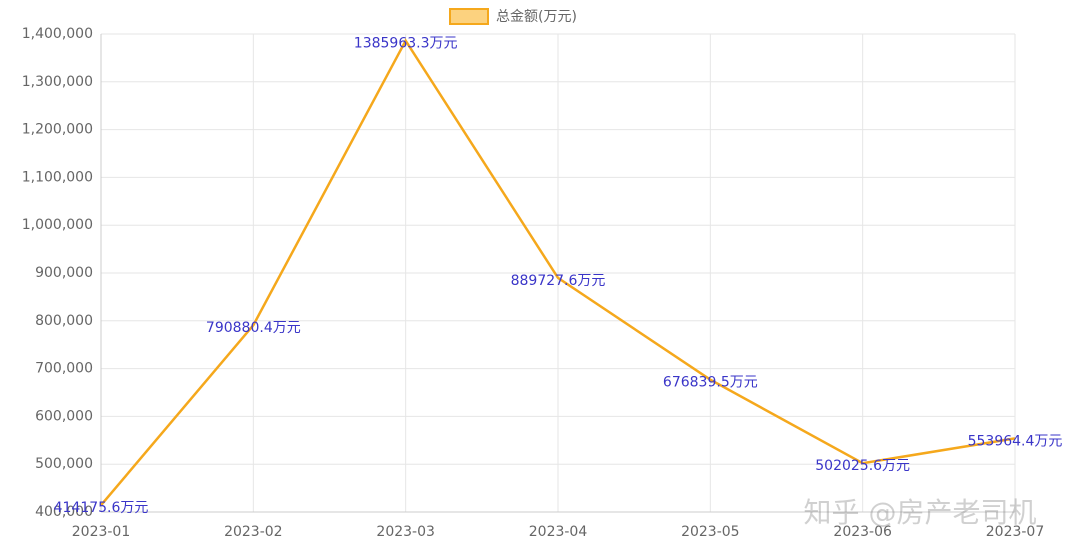 This screenshot has height=557, width=1080. Describe the element at coordinates (406, 44) in the screenshot. I see `value-label: 1385963.3万元` at that location.